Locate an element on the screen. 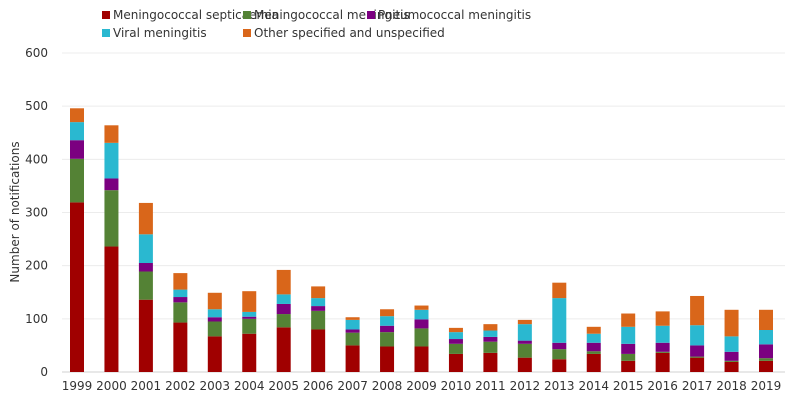 The image size is (790, 404). legend-item: Viral meningitis is located at coordinates (154, 33).